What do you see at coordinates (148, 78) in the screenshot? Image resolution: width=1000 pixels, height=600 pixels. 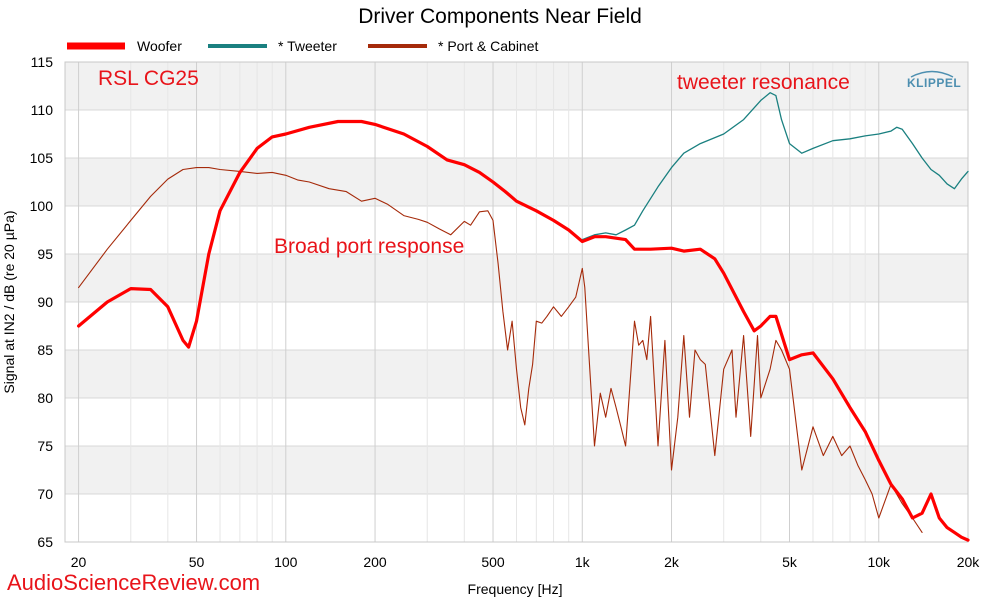 I see `annotation-model-name: RSL CG25` at bounding box center [148, 78].